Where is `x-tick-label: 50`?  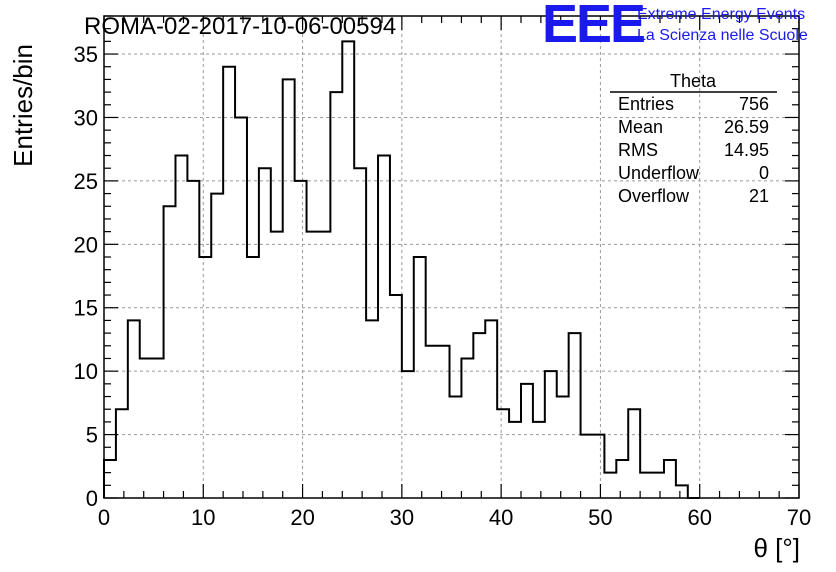 x-tick-label: 50 is located at coordinates (600, 517).